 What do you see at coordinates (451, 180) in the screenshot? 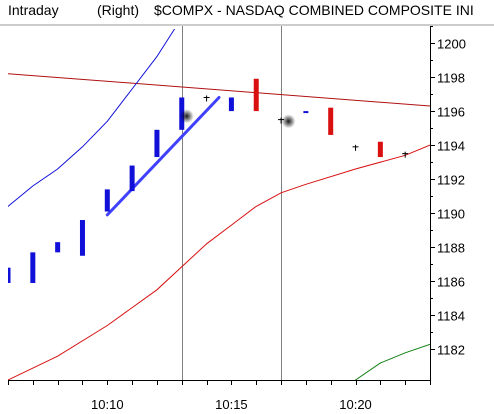
I see `y-tick-label-1192: 1192` at bounding box center [451, 180].